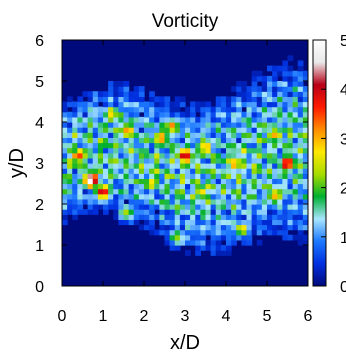 The height and width of the screenshot is (354, 346). I want to click on y-tick-label: 2, so click(39, 205).